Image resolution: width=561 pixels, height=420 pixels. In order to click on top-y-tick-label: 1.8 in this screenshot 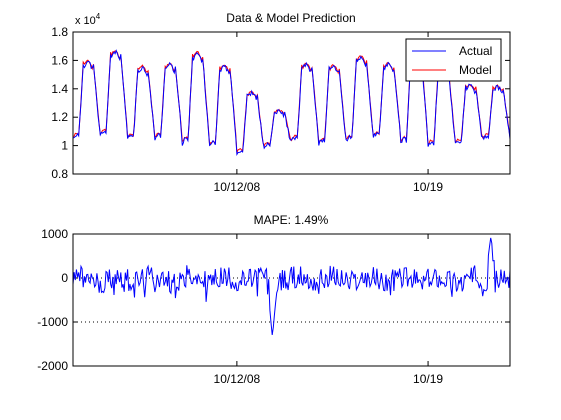, I will do `click(59, 32)`.